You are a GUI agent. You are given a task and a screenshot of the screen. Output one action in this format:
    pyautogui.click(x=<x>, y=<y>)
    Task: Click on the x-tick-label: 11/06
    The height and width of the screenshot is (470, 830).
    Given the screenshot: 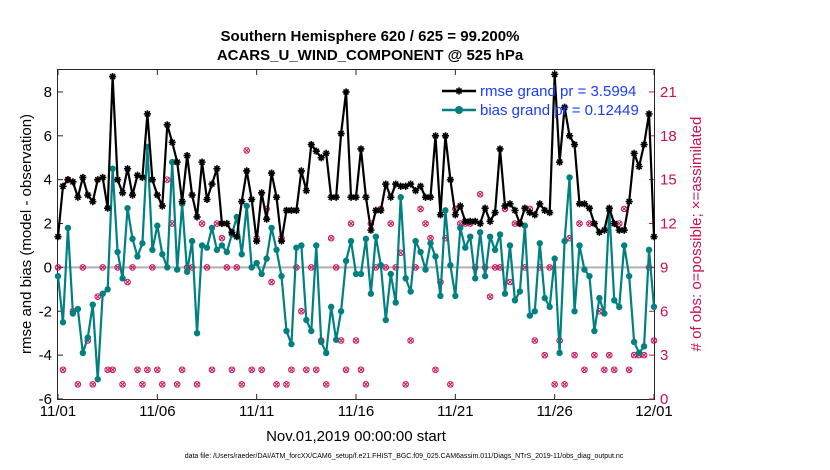 What is the action you would take?
    pyautogui.click(x=157, y=411)
    